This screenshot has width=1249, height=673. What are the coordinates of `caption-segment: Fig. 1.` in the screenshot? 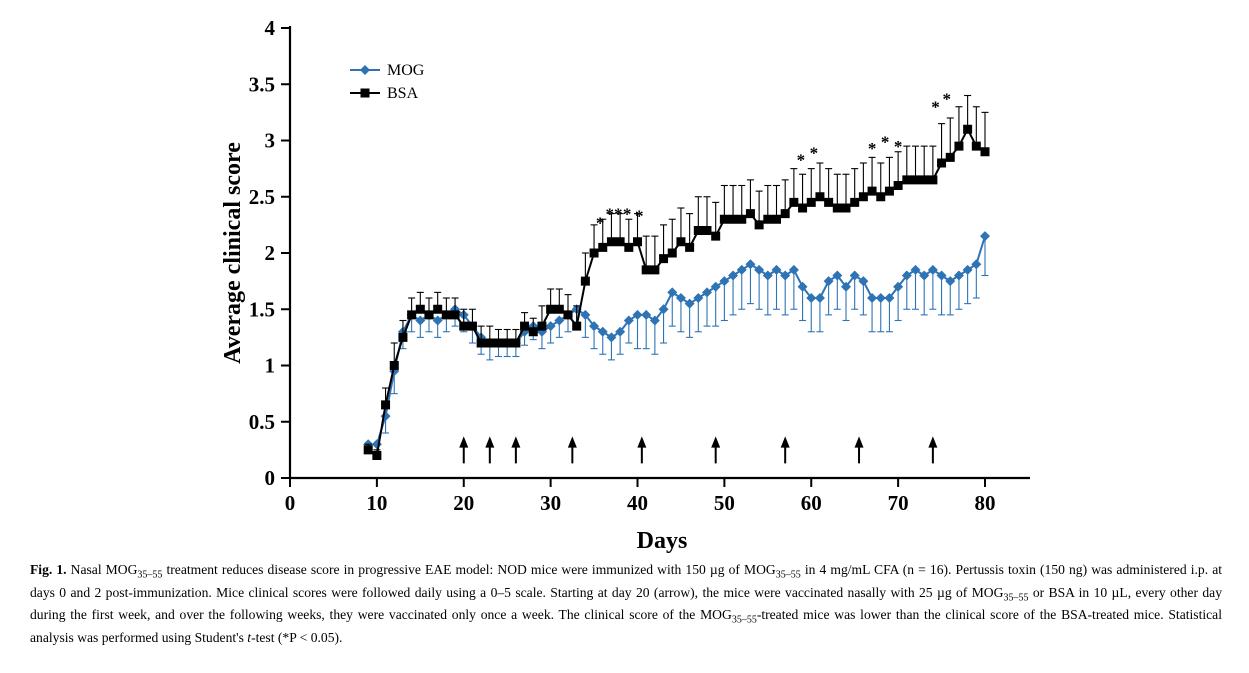 It's located at (48, 569).